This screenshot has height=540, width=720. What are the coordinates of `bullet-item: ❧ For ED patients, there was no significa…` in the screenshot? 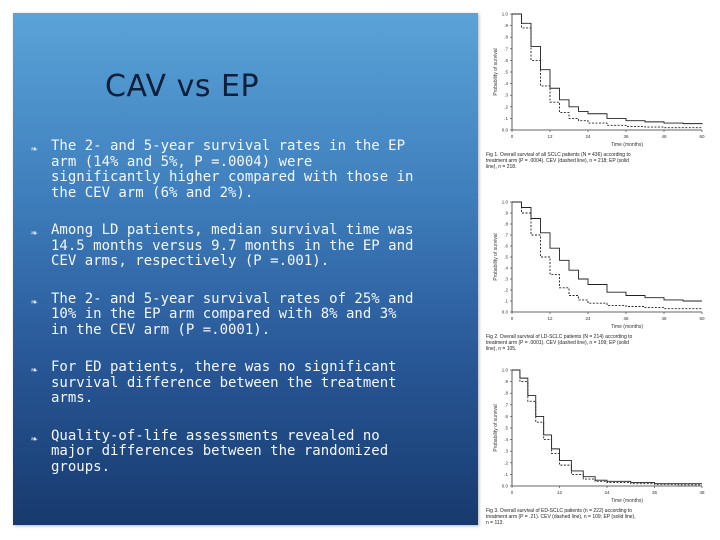 It's located at (226, 383).